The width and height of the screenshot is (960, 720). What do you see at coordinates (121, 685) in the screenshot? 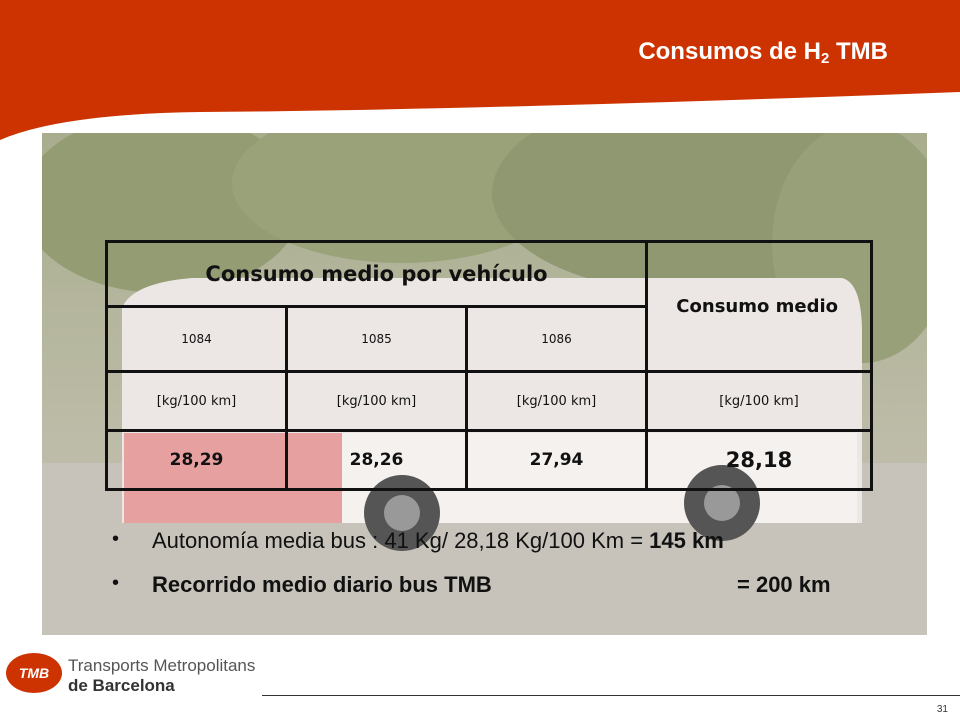
I see `logo-line-2: de Barcelona` at bounding box center [121, 685].